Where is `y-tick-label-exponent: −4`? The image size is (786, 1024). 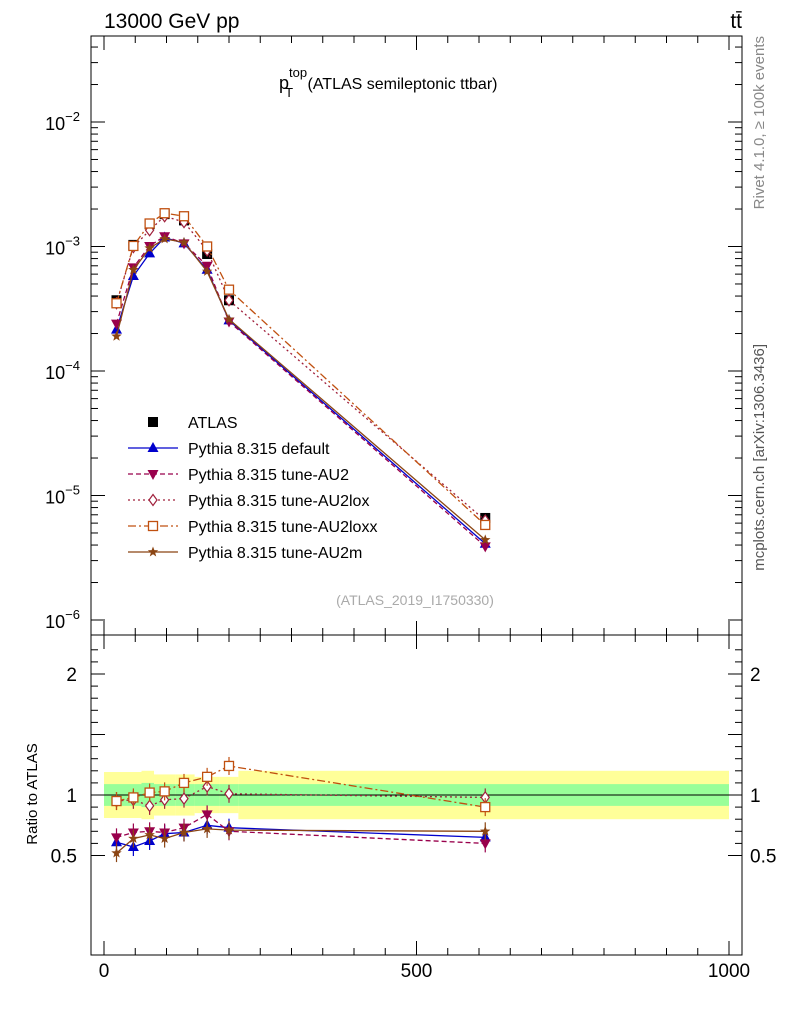 y-tick-label-exponent: −4 is located at coordinates (72, 365).